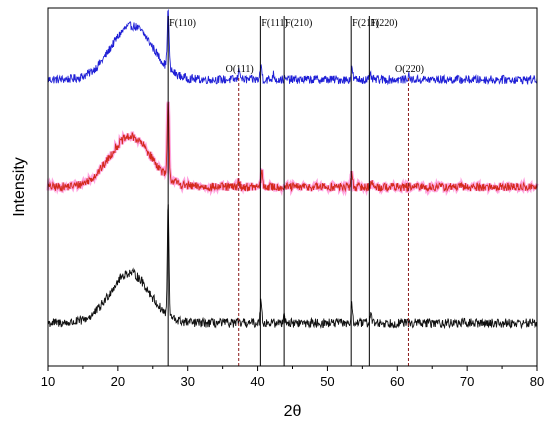  I want to click on x-tick-label-60: 60, so click(397, 381).